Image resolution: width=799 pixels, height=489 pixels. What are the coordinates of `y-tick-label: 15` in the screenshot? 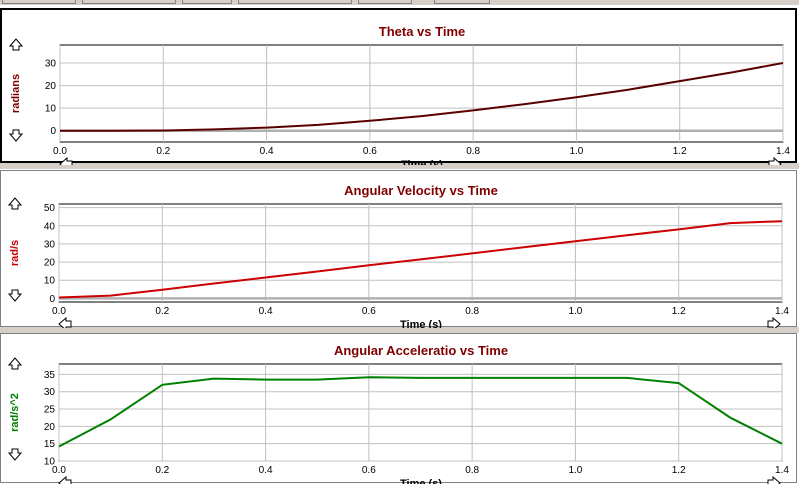 It's located at (50, 444).